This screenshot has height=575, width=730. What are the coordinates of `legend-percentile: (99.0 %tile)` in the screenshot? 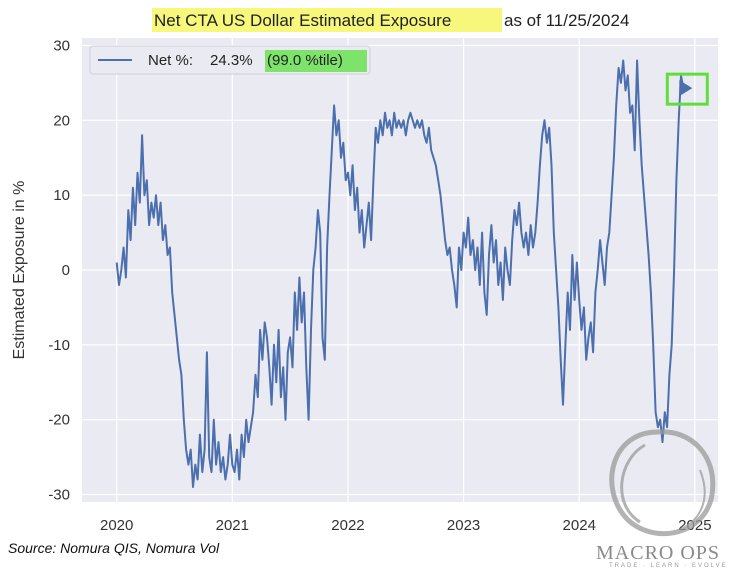 It's located at (305, 60).